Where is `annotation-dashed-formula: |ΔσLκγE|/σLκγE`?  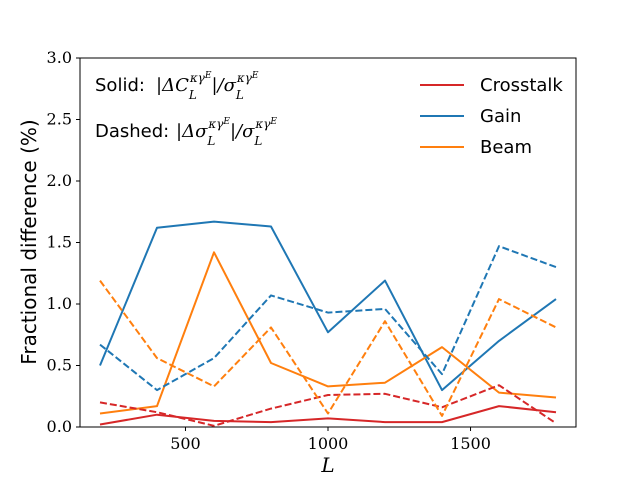
annotation-dashed-formula: |ΔσLκγE|/σLκγE is located at coordinates (226, 132).